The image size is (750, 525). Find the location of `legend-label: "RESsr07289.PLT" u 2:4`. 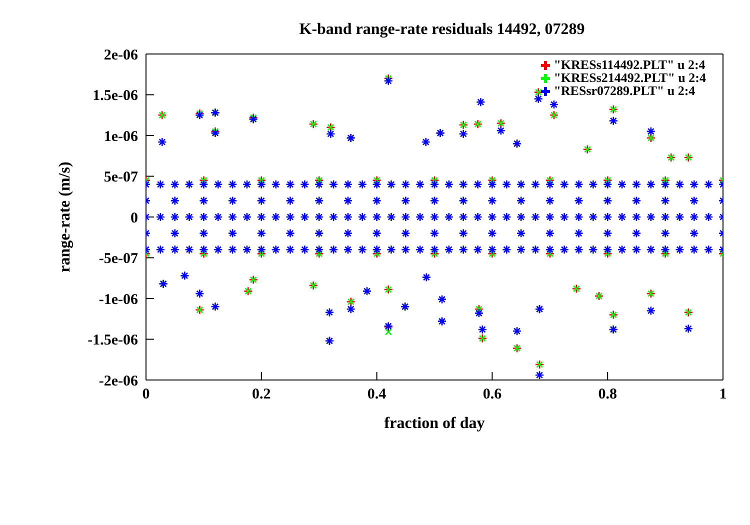

legend-label: "RESsr07289.PLT" u 2:4 is located at coordinates (625, 90).